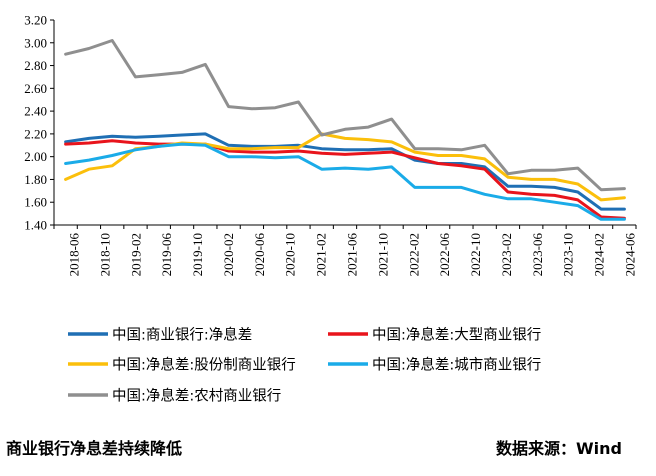 Image resolution: width=656 pixels, height=476 pixels. What do you see at coordinates (166, 255) in the screenshot?
I see `x-tick-label: 2019-06` at bounding box center [166, 255].